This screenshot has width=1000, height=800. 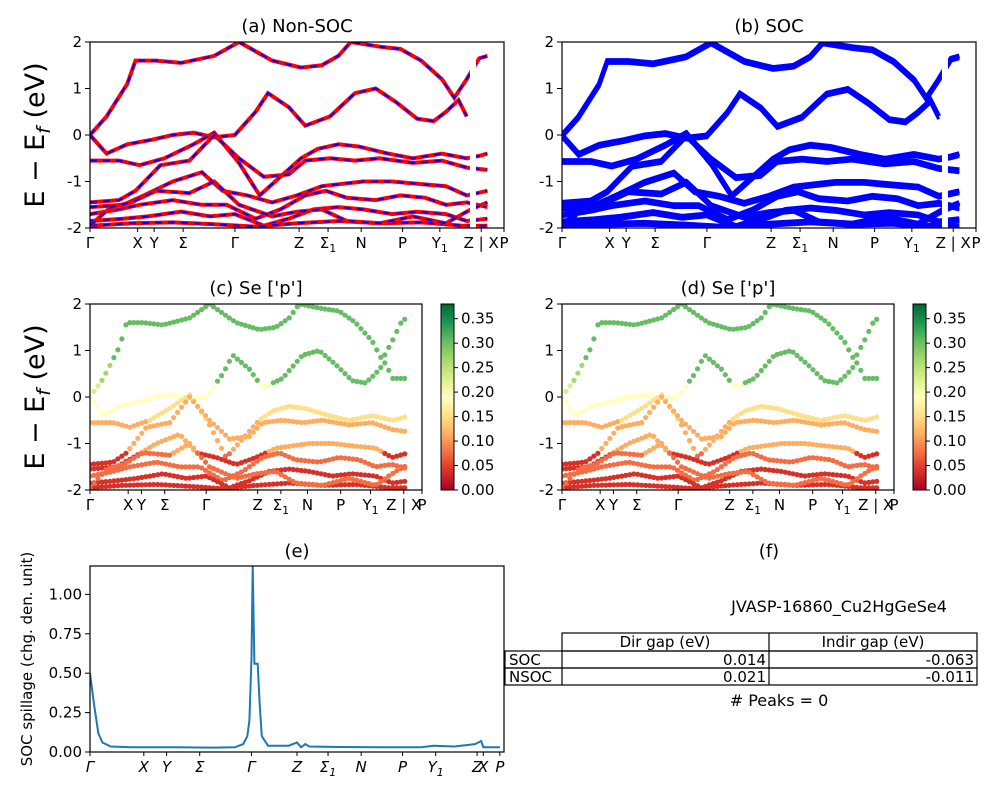 What do you see at coordinates (206, 505) in the screenshot?
I see `panel-c-xtick-label: Γ` at bounding box center [206, 505].